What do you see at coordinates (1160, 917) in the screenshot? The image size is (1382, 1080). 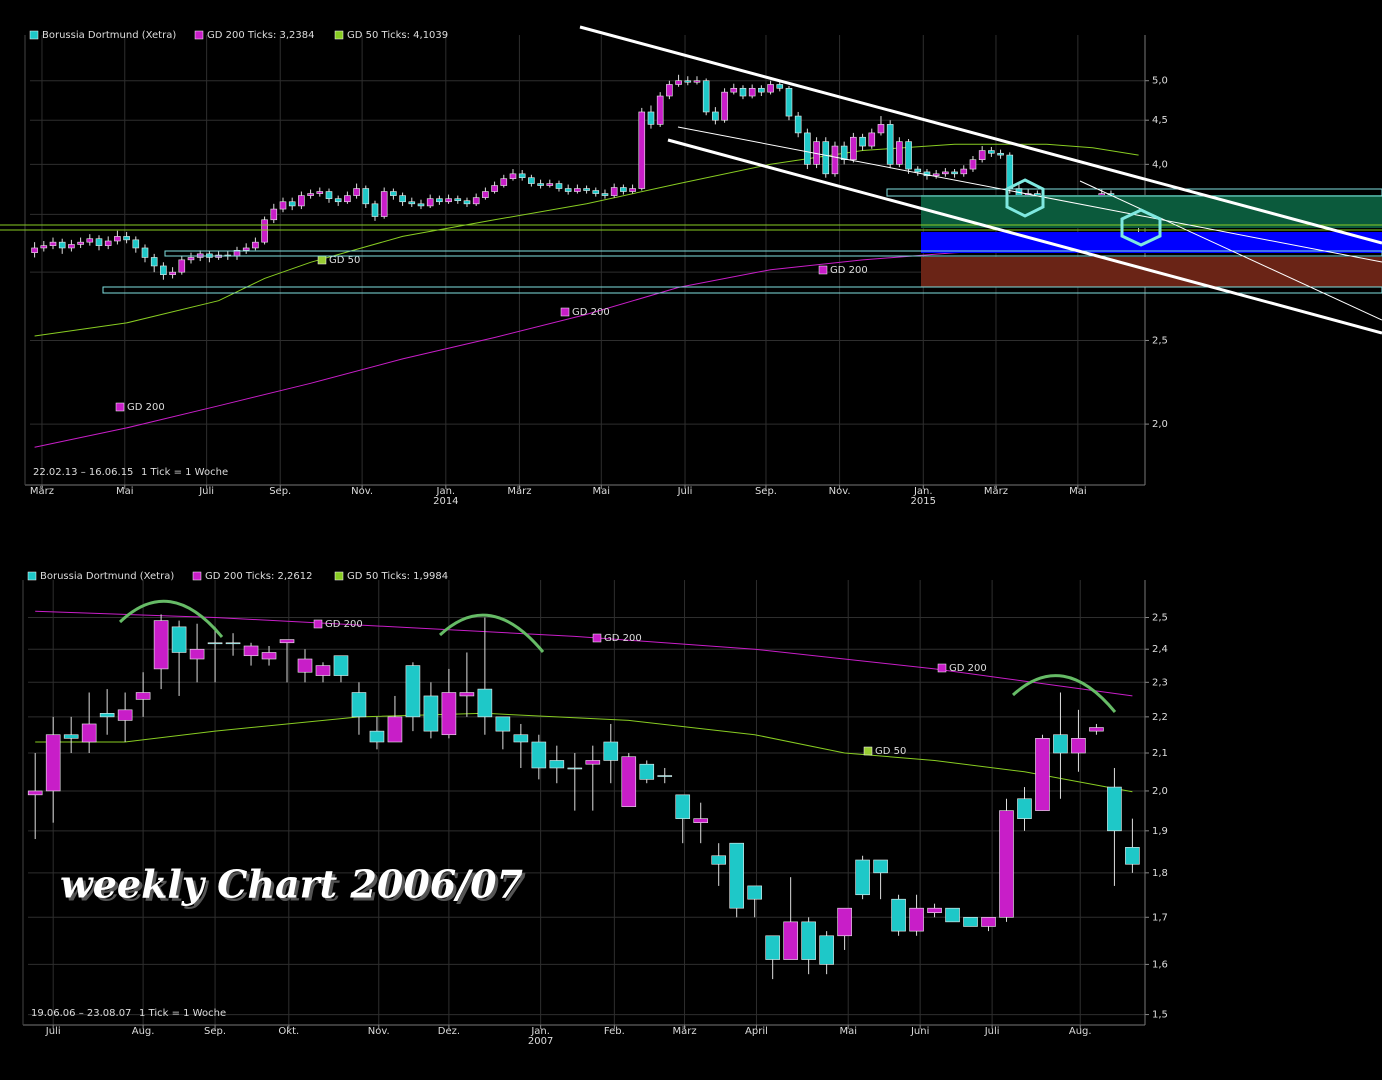 I see `y-tick-label: 1,7` at bounding box center [1160, 917].